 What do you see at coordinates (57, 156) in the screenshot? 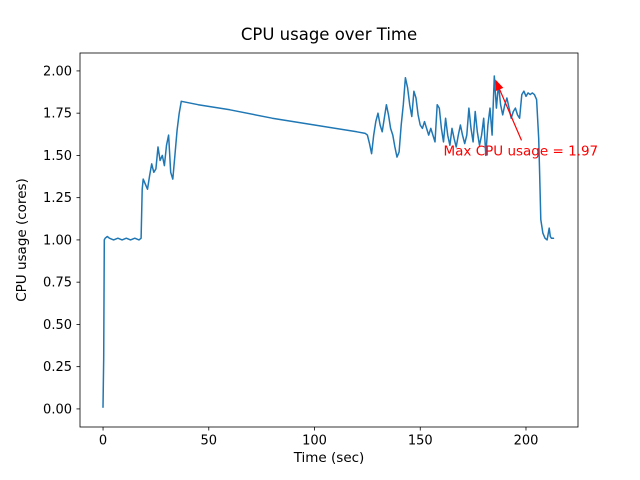
I see `y-tick-label: 1.50` at bounding box center [57, 156].